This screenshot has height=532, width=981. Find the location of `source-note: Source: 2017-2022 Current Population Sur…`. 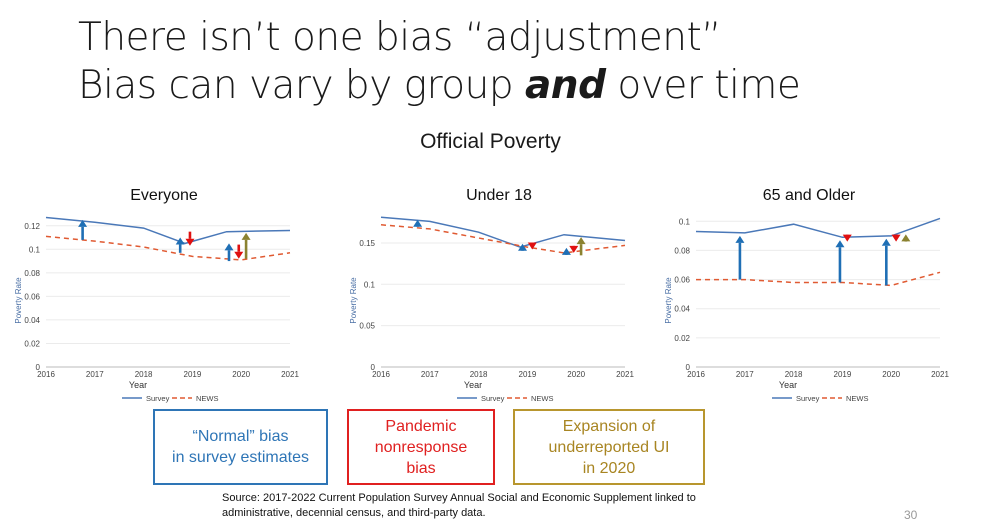

source-note: Source: 2017-2022 Current Population Sur… is located at coordinates (459, 505).